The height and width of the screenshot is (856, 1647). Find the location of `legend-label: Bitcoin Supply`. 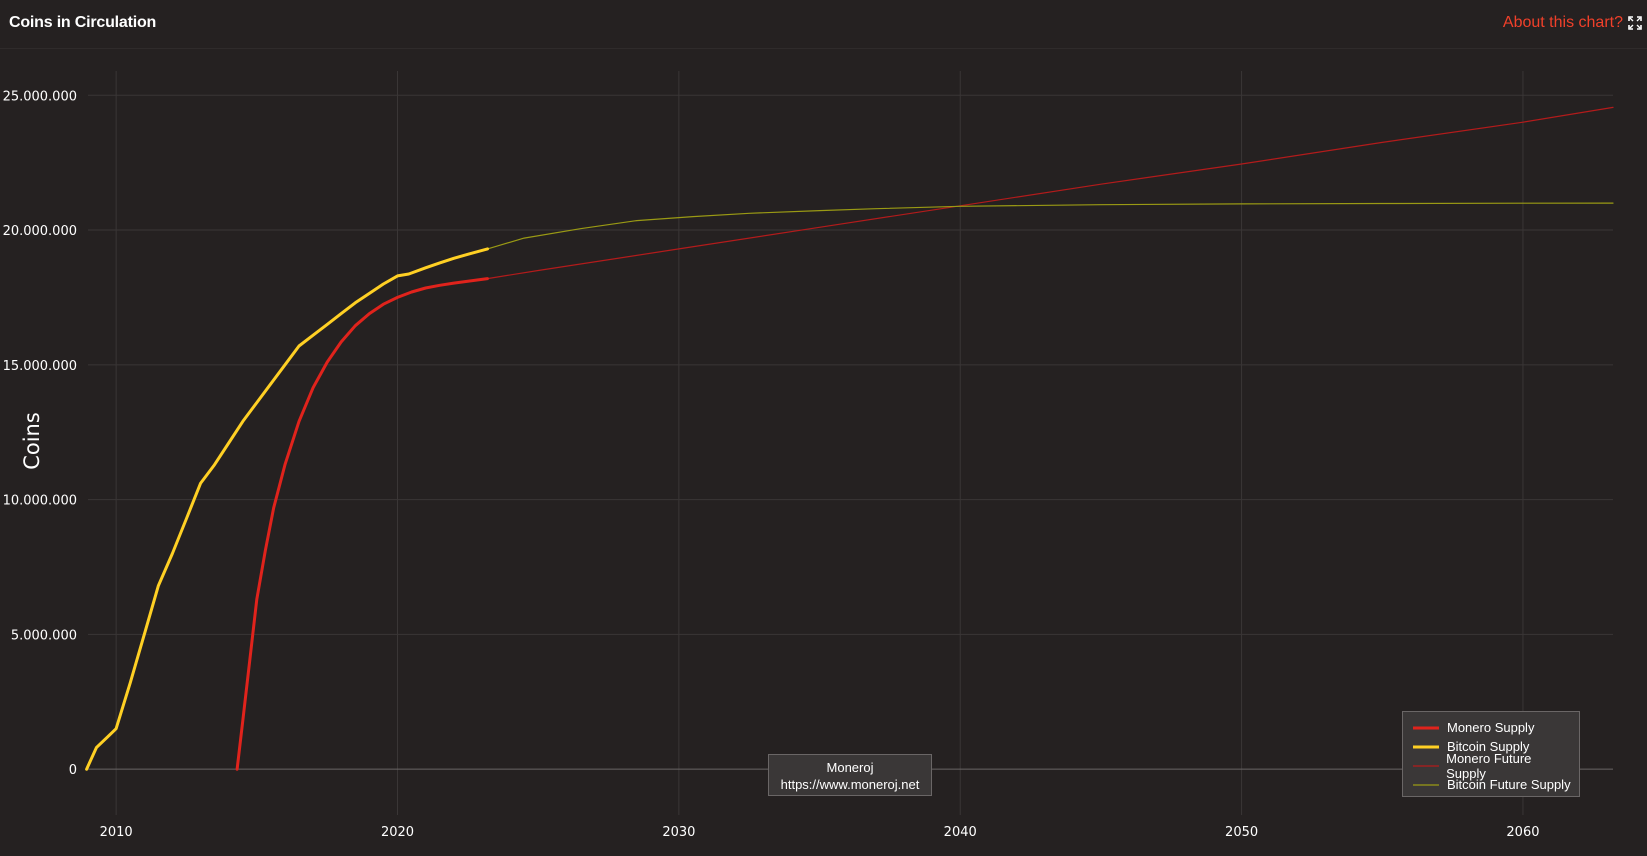

legend-label: Bitcoin Supply is located at coordinates (1488, 746).